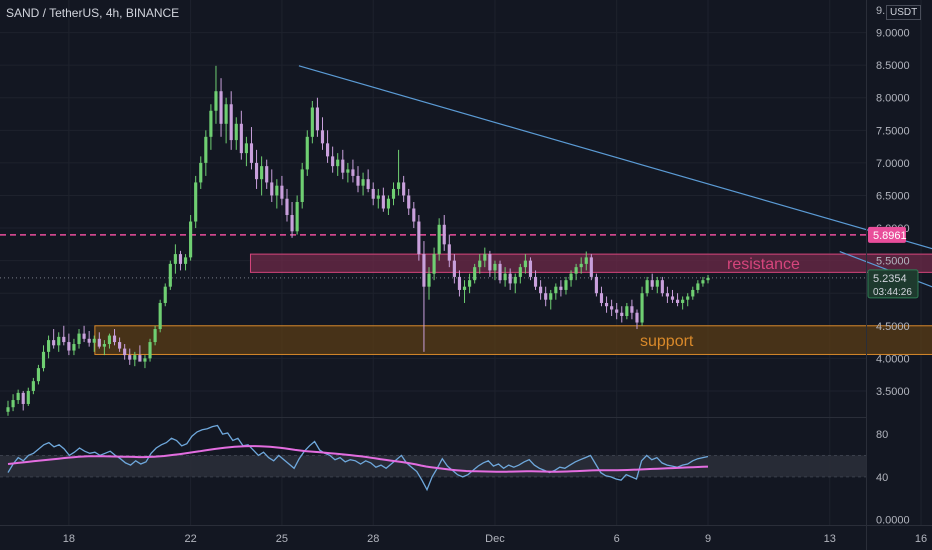 The width and height of the screenshot is (932, 550). Describe the element at coordinates (497, 539) in the screenshot. I see `time-axis: 18222528Dec691316202327` at that location.